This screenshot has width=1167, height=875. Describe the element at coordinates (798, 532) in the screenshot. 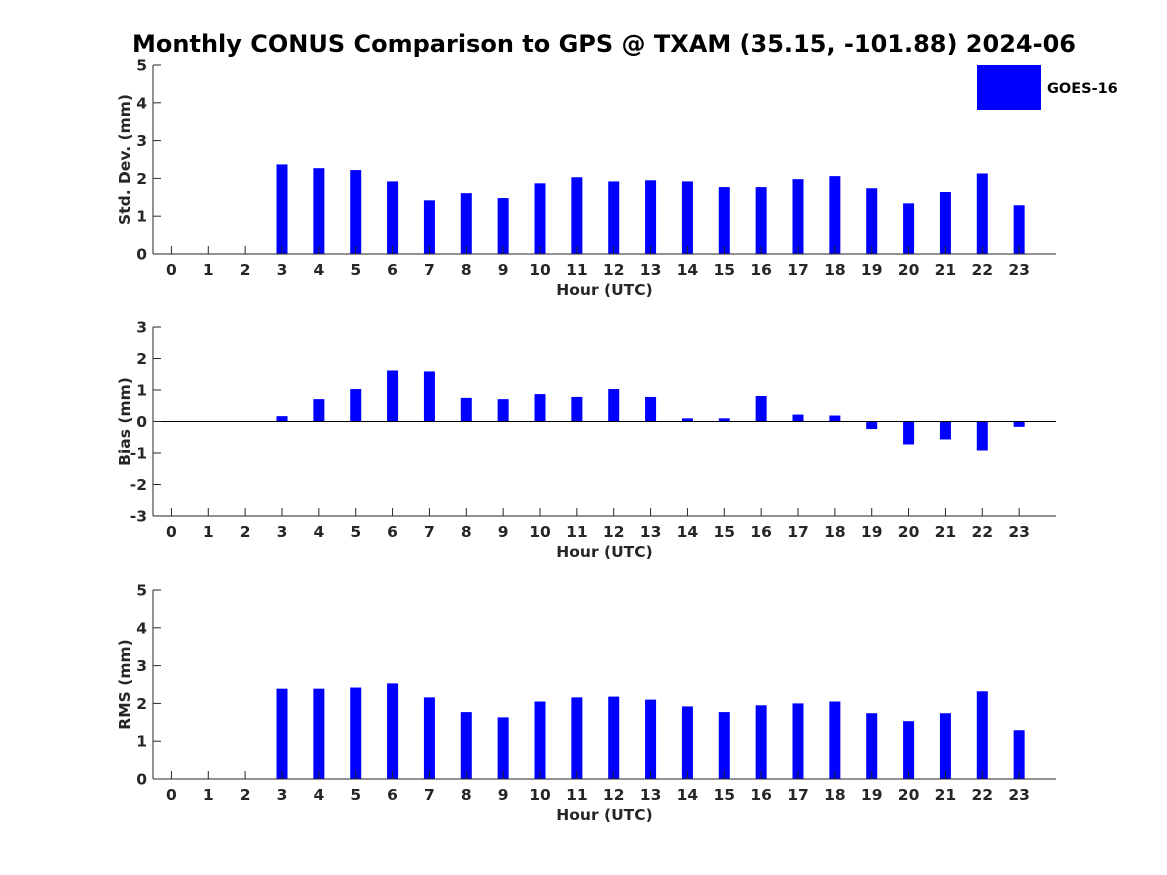

I see `x-tick-label: 17` at that location.